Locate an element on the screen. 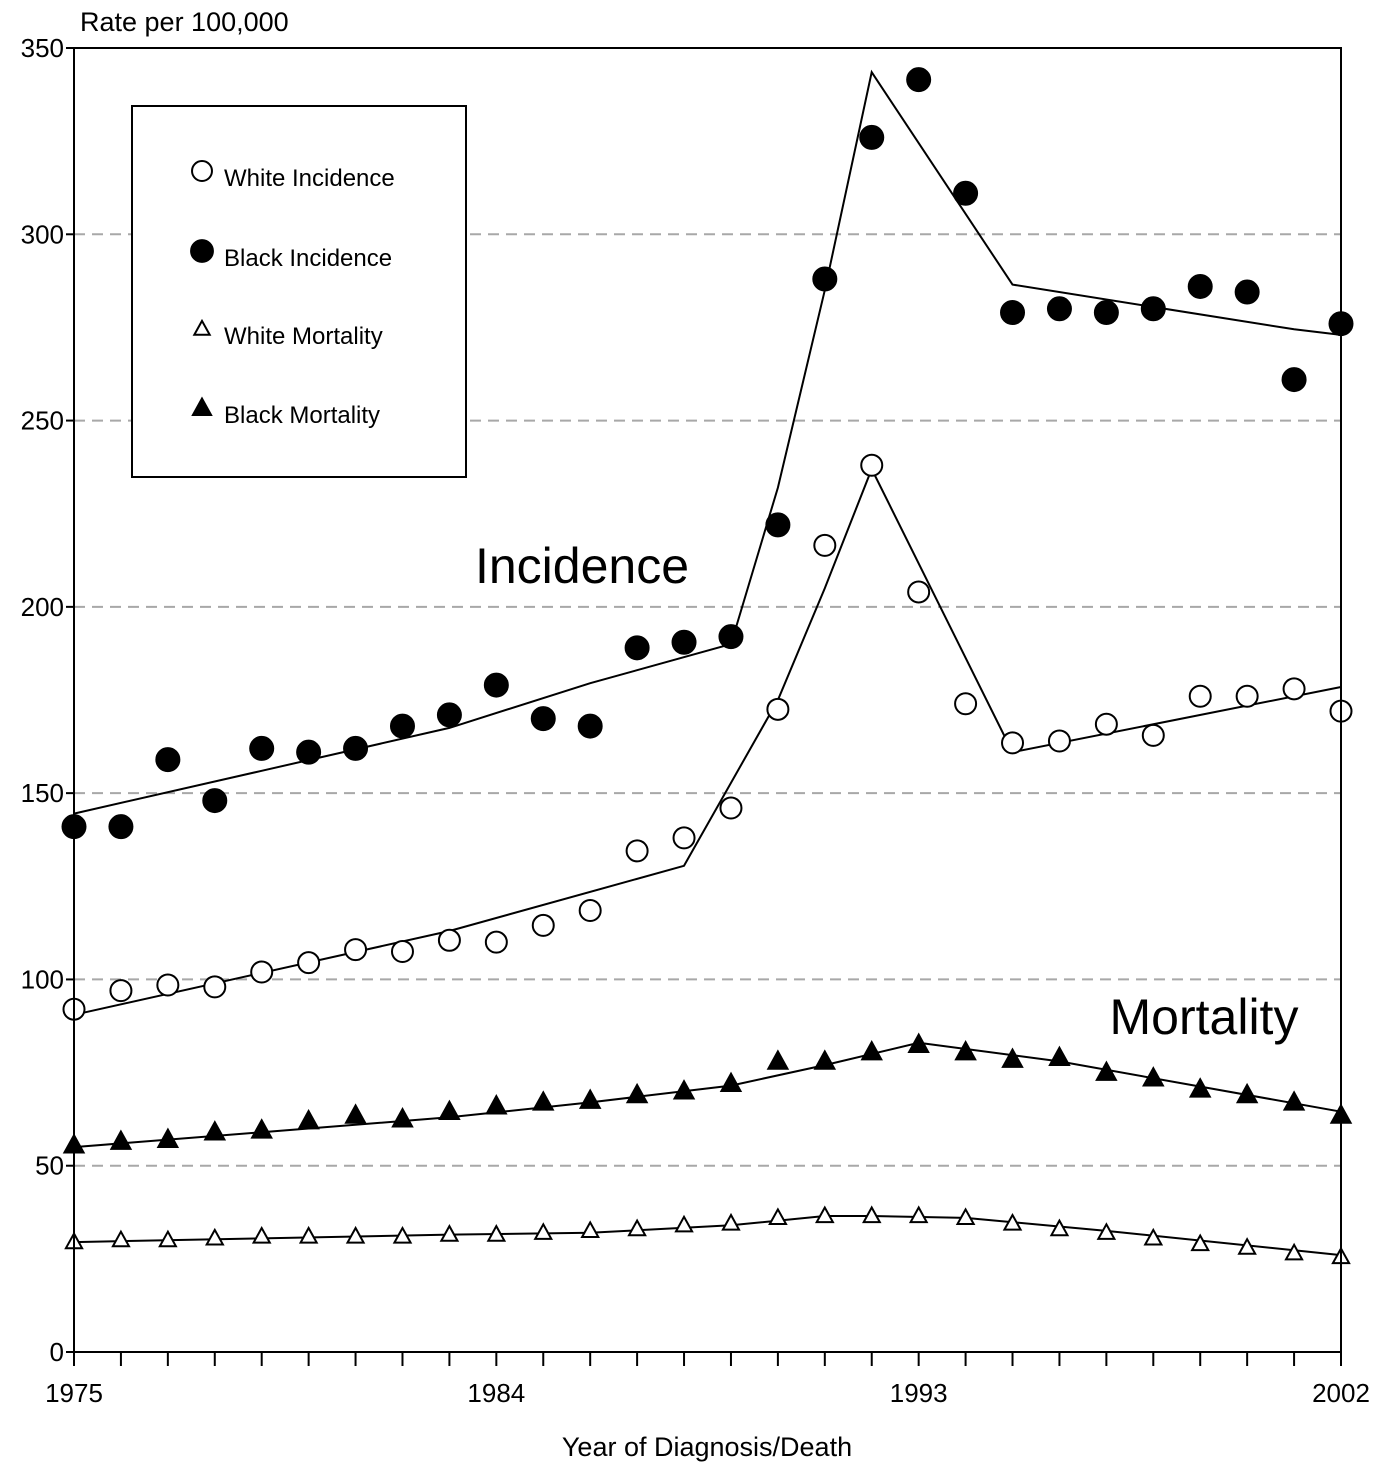 The height and width of the screenshot is (1467, 1395). white-mortality-point-1998 is located at coordinates (1153, 1236).